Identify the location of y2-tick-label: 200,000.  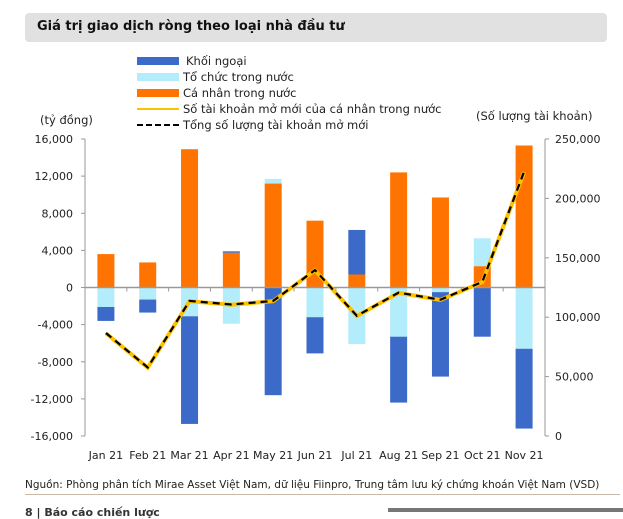
(578, 198).